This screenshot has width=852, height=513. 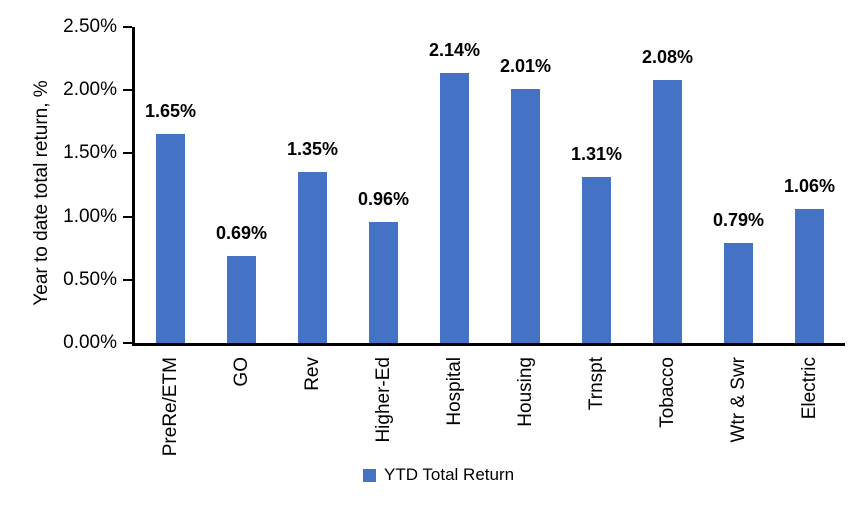 What do you see at coordinates (488, 344) in the screenshot?
I see `x-axis-line` at bounding box center [488, 344].